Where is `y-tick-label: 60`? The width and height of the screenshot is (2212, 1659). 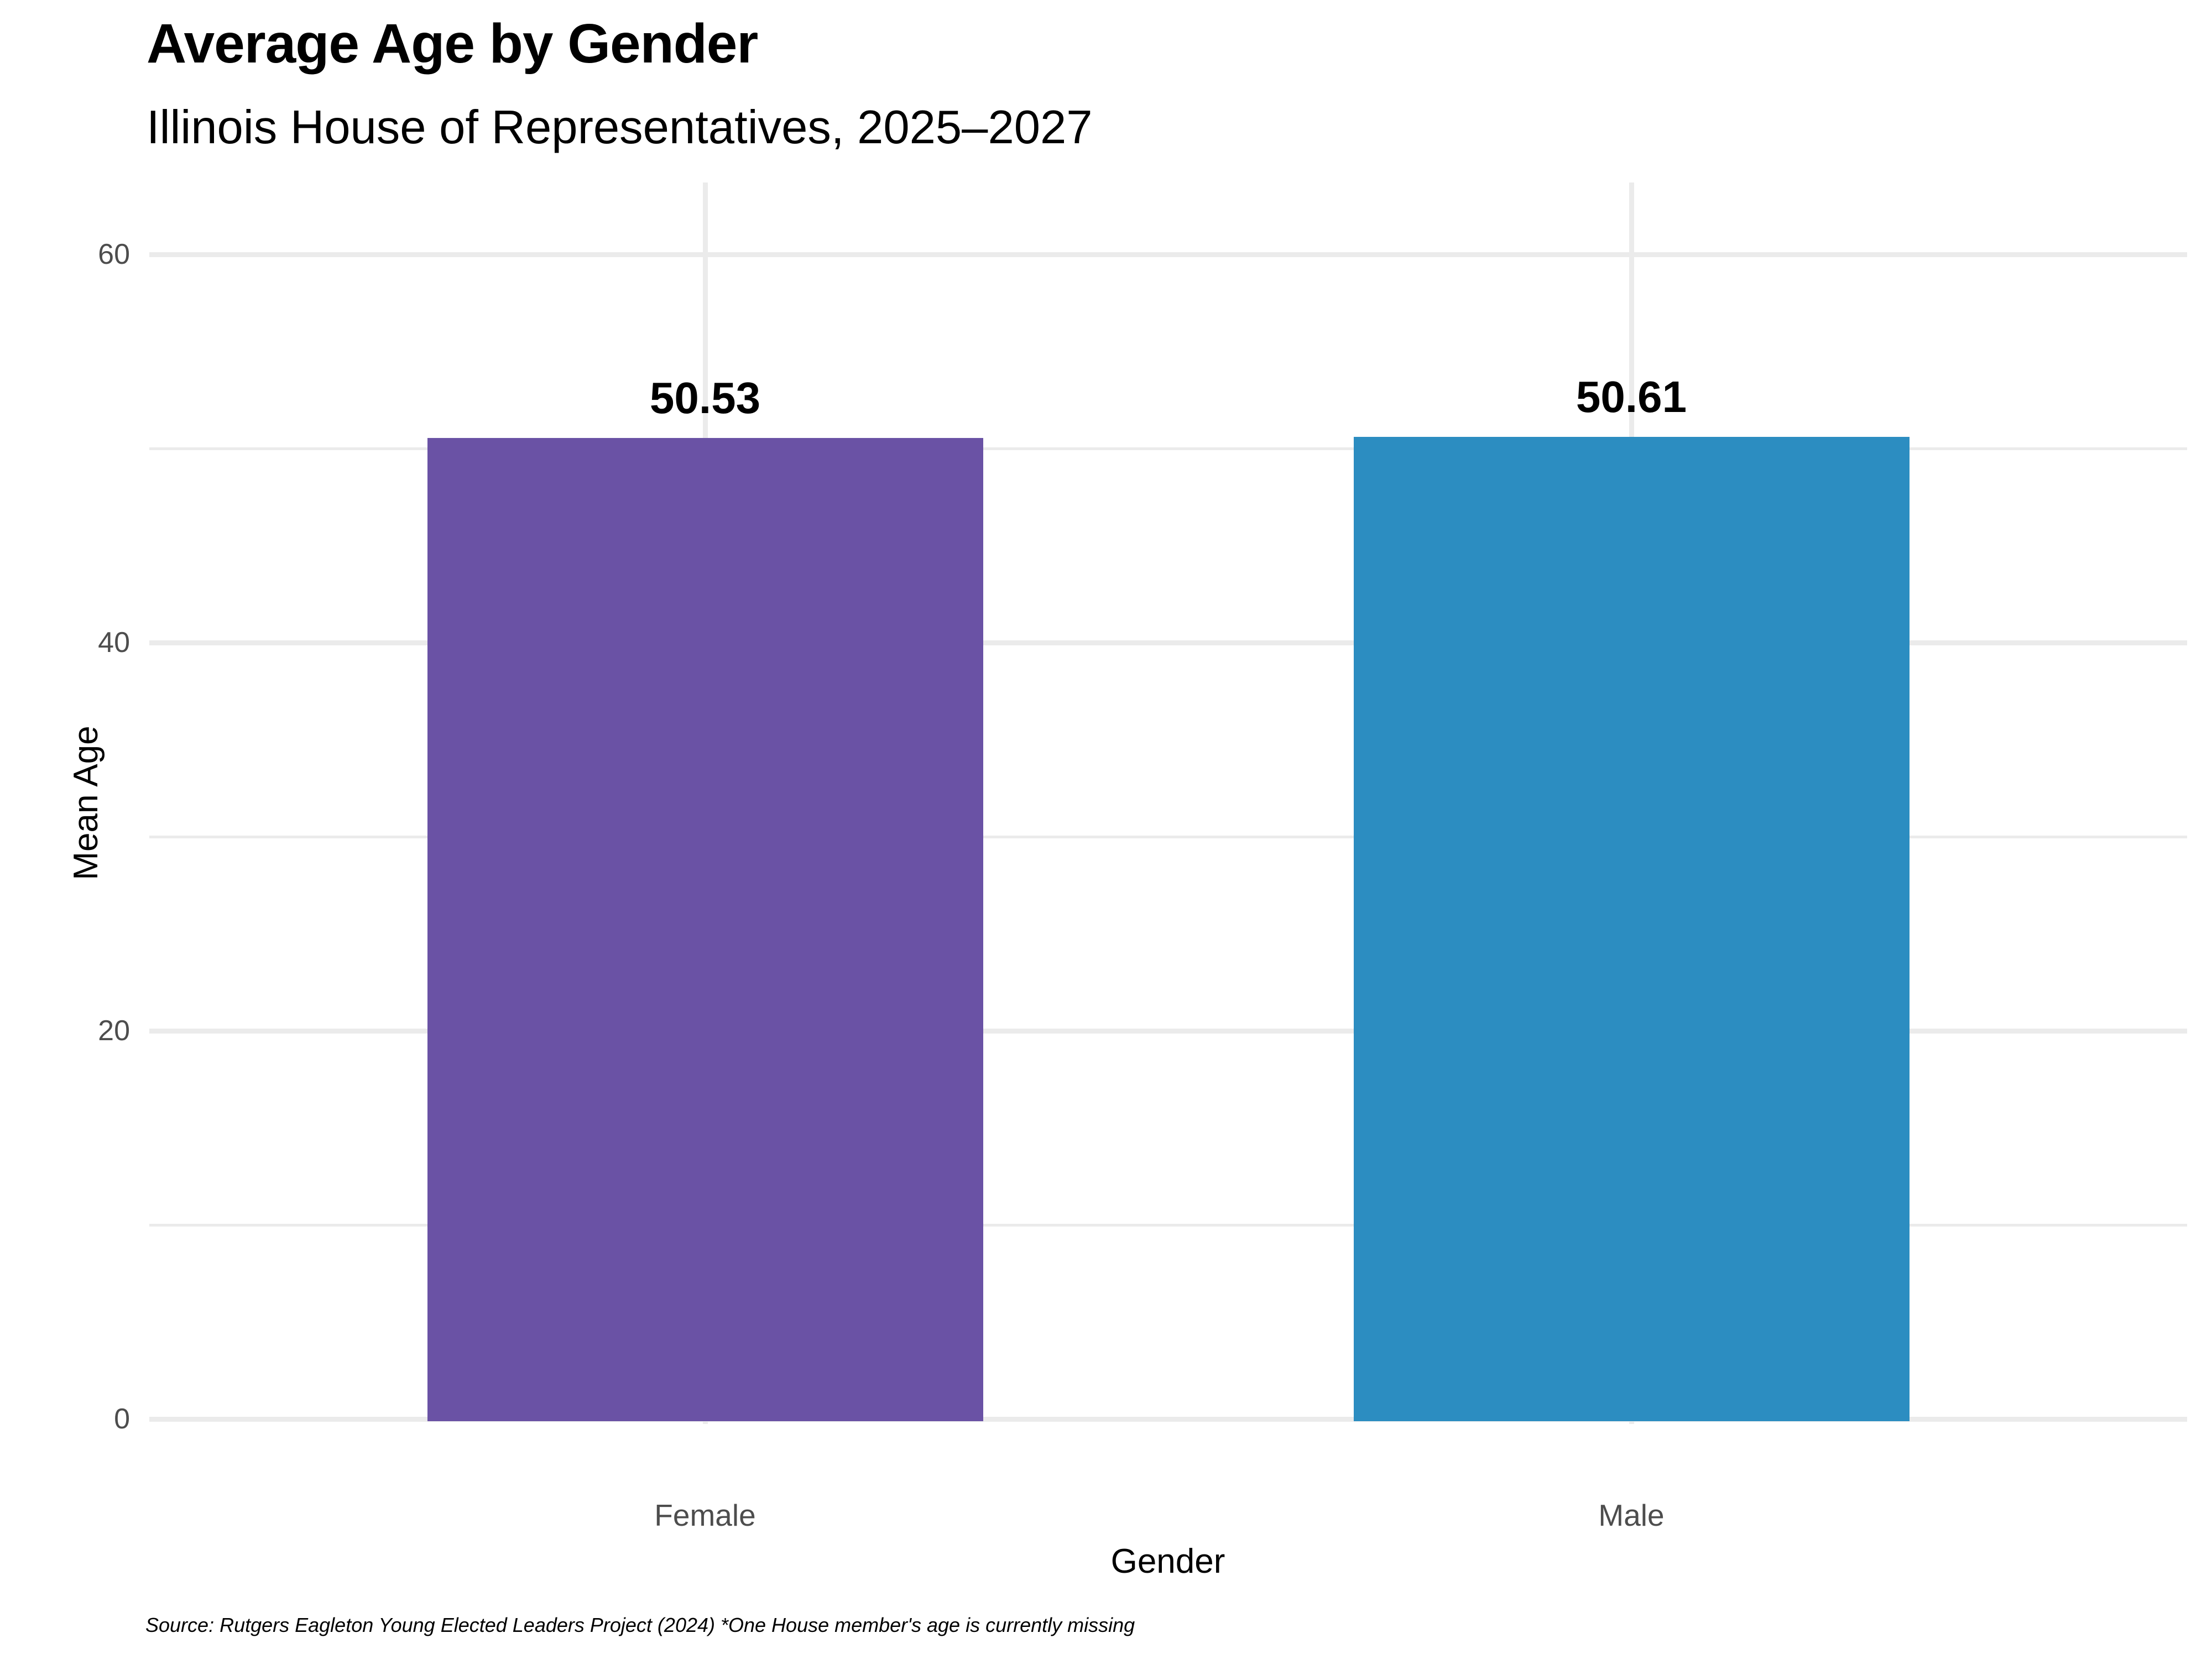
y-tick-label: 60 is located at coordinates (114, 254).